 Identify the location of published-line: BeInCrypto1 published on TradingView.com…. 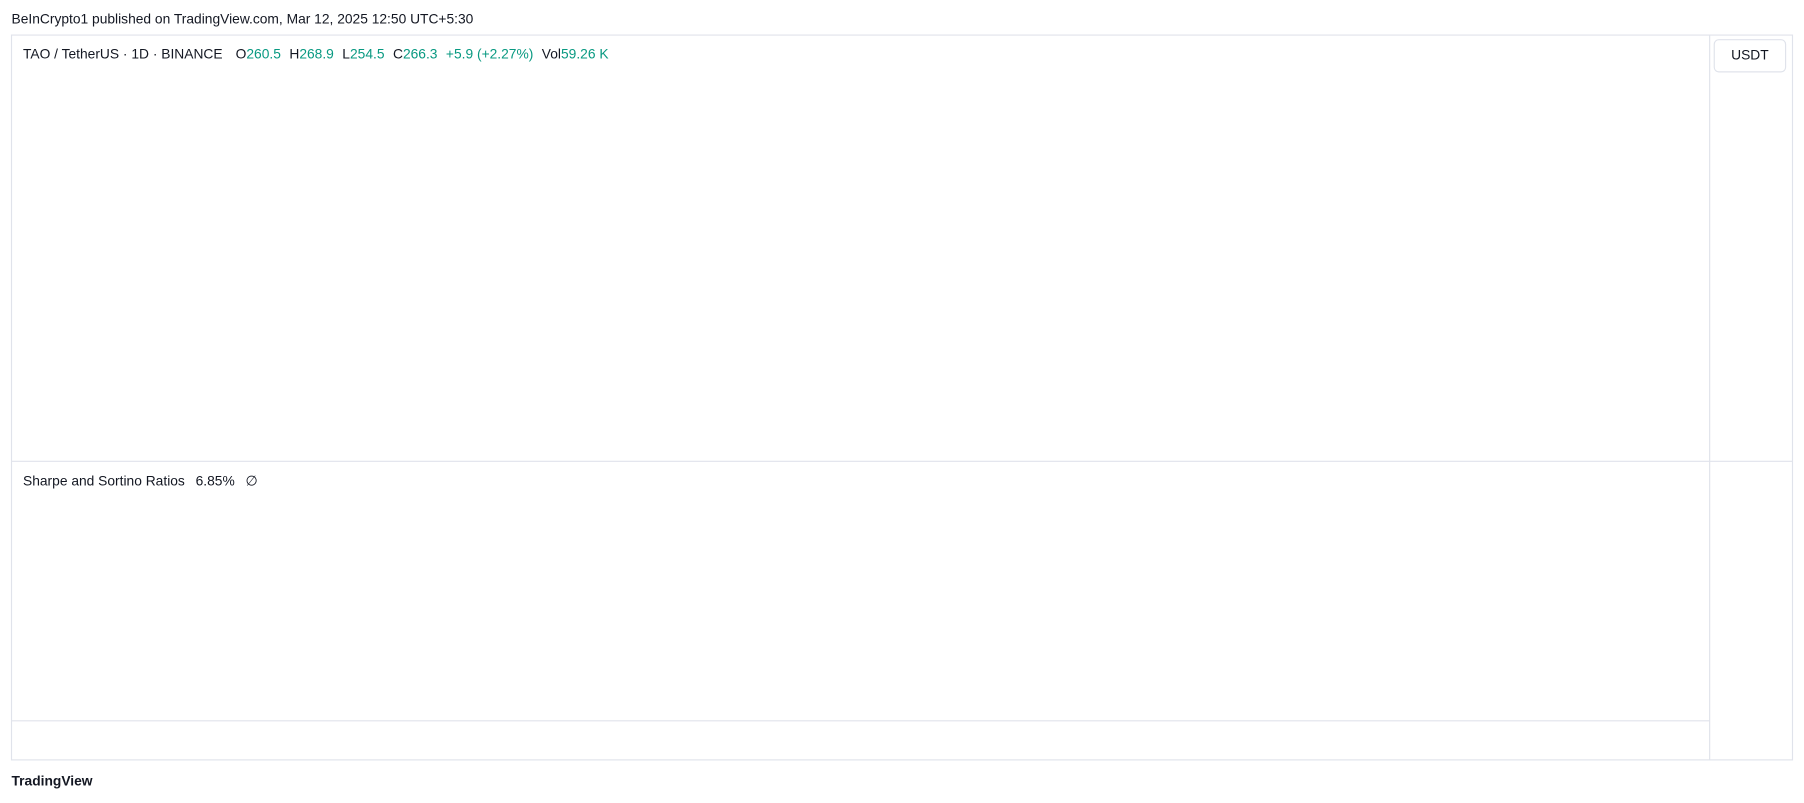
(243, 19).